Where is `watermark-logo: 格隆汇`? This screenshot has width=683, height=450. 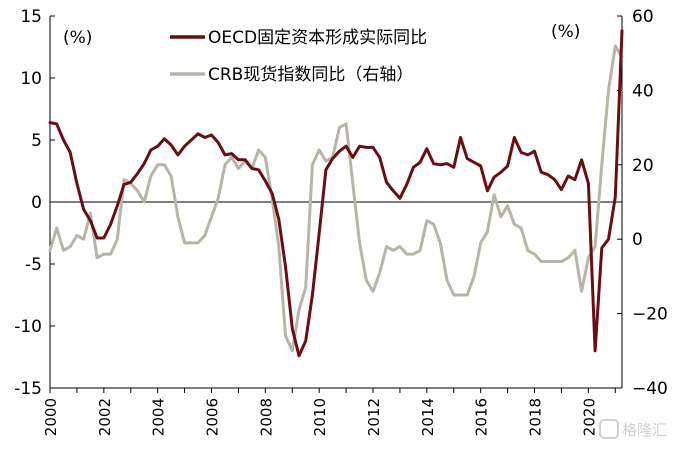 watermark-logo: 格隆汇 is located at coordinates (633, 429).